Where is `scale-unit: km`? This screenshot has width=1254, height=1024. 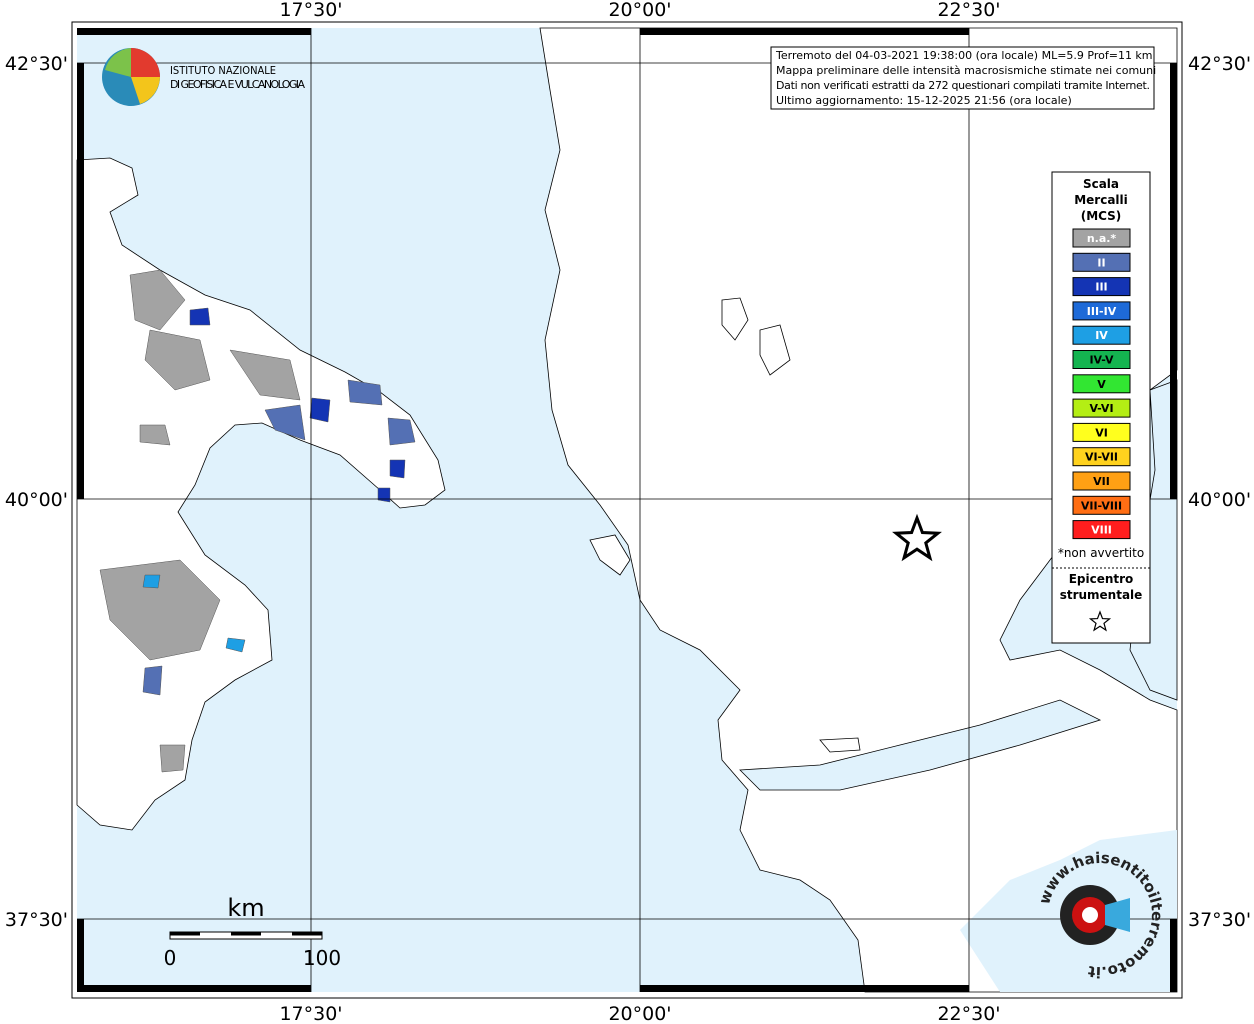 scale-unit: km is located at coordinates (245, 908).